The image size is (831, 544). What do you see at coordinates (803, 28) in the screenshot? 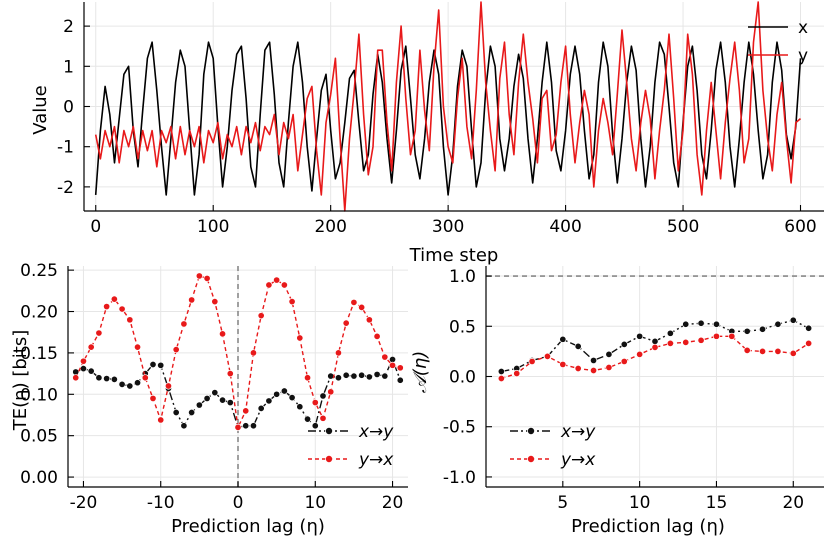
I see `legend-label-x: x` at bounding box center [803, 28].